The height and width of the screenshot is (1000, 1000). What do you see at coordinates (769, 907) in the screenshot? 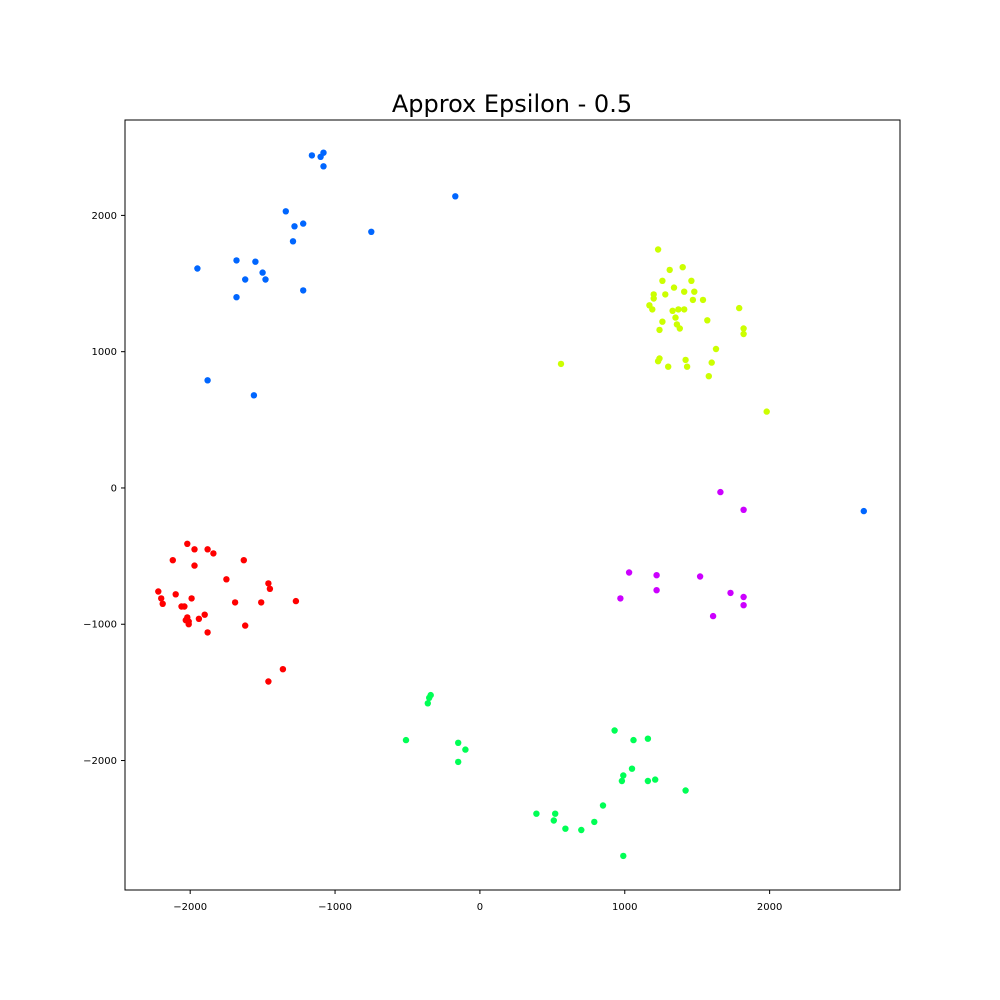
I see `x-tick-label: 2000` at bounding box center [769, 907].